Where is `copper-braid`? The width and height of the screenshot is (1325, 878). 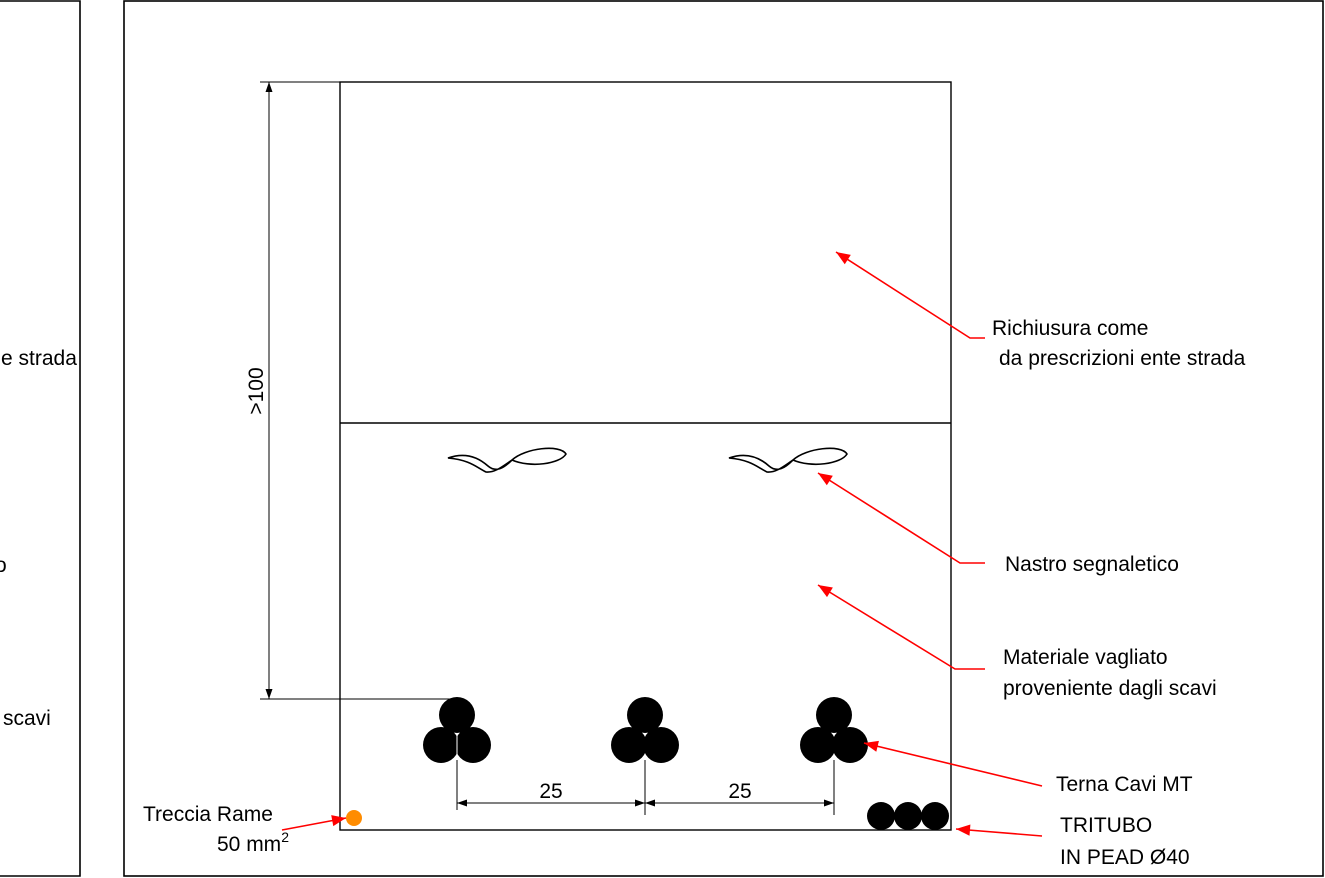
copper-braid is located at coordinates (354, 818).